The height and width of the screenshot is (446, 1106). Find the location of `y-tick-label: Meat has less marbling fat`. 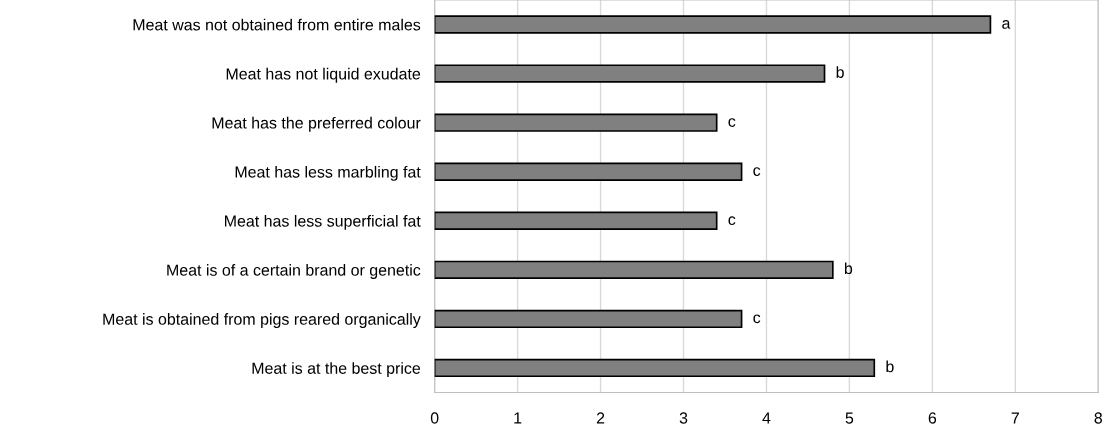

y-tick-label: Meat has less marbling fat is located at coordinates (328, 173).